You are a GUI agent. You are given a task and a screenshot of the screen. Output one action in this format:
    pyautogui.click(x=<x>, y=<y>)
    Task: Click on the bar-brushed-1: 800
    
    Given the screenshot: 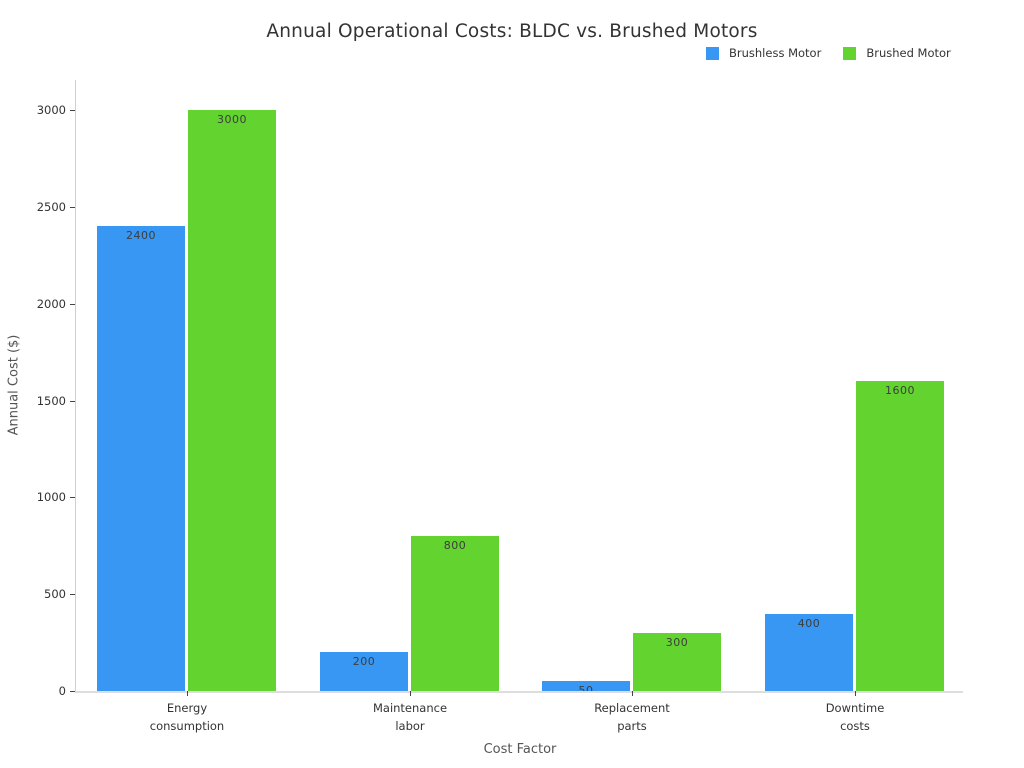 What is the action you would take?
    pyautogui.click(x=455, y=613)
    